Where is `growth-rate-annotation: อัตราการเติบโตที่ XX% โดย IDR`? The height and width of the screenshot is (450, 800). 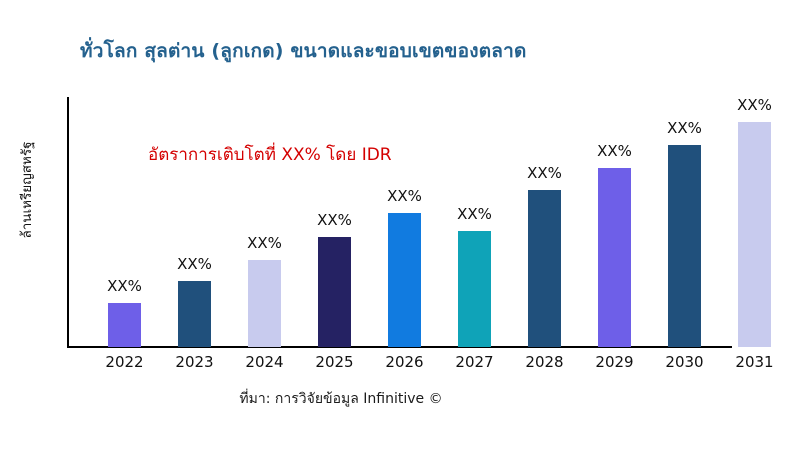 growth-rate-annotation: อัตราการเติบโตที่ XX% โดย IDR is located at coordinates (270, 155).